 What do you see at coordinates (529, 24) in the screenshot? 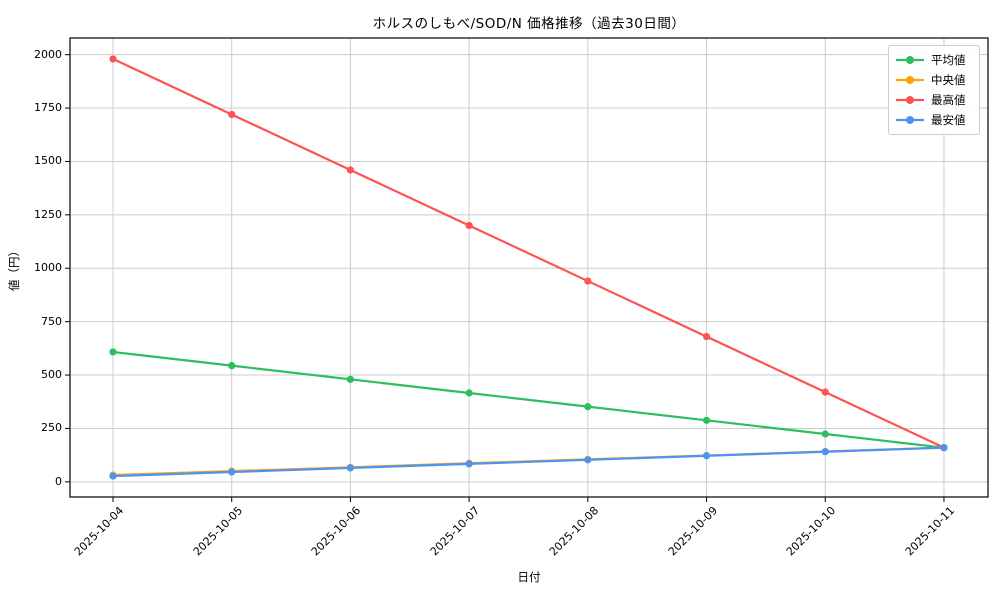
I see `chart-title: ホルスのしもべ/SOD/N 価格推移（過去30日間）` at bounding box center [529, 24].